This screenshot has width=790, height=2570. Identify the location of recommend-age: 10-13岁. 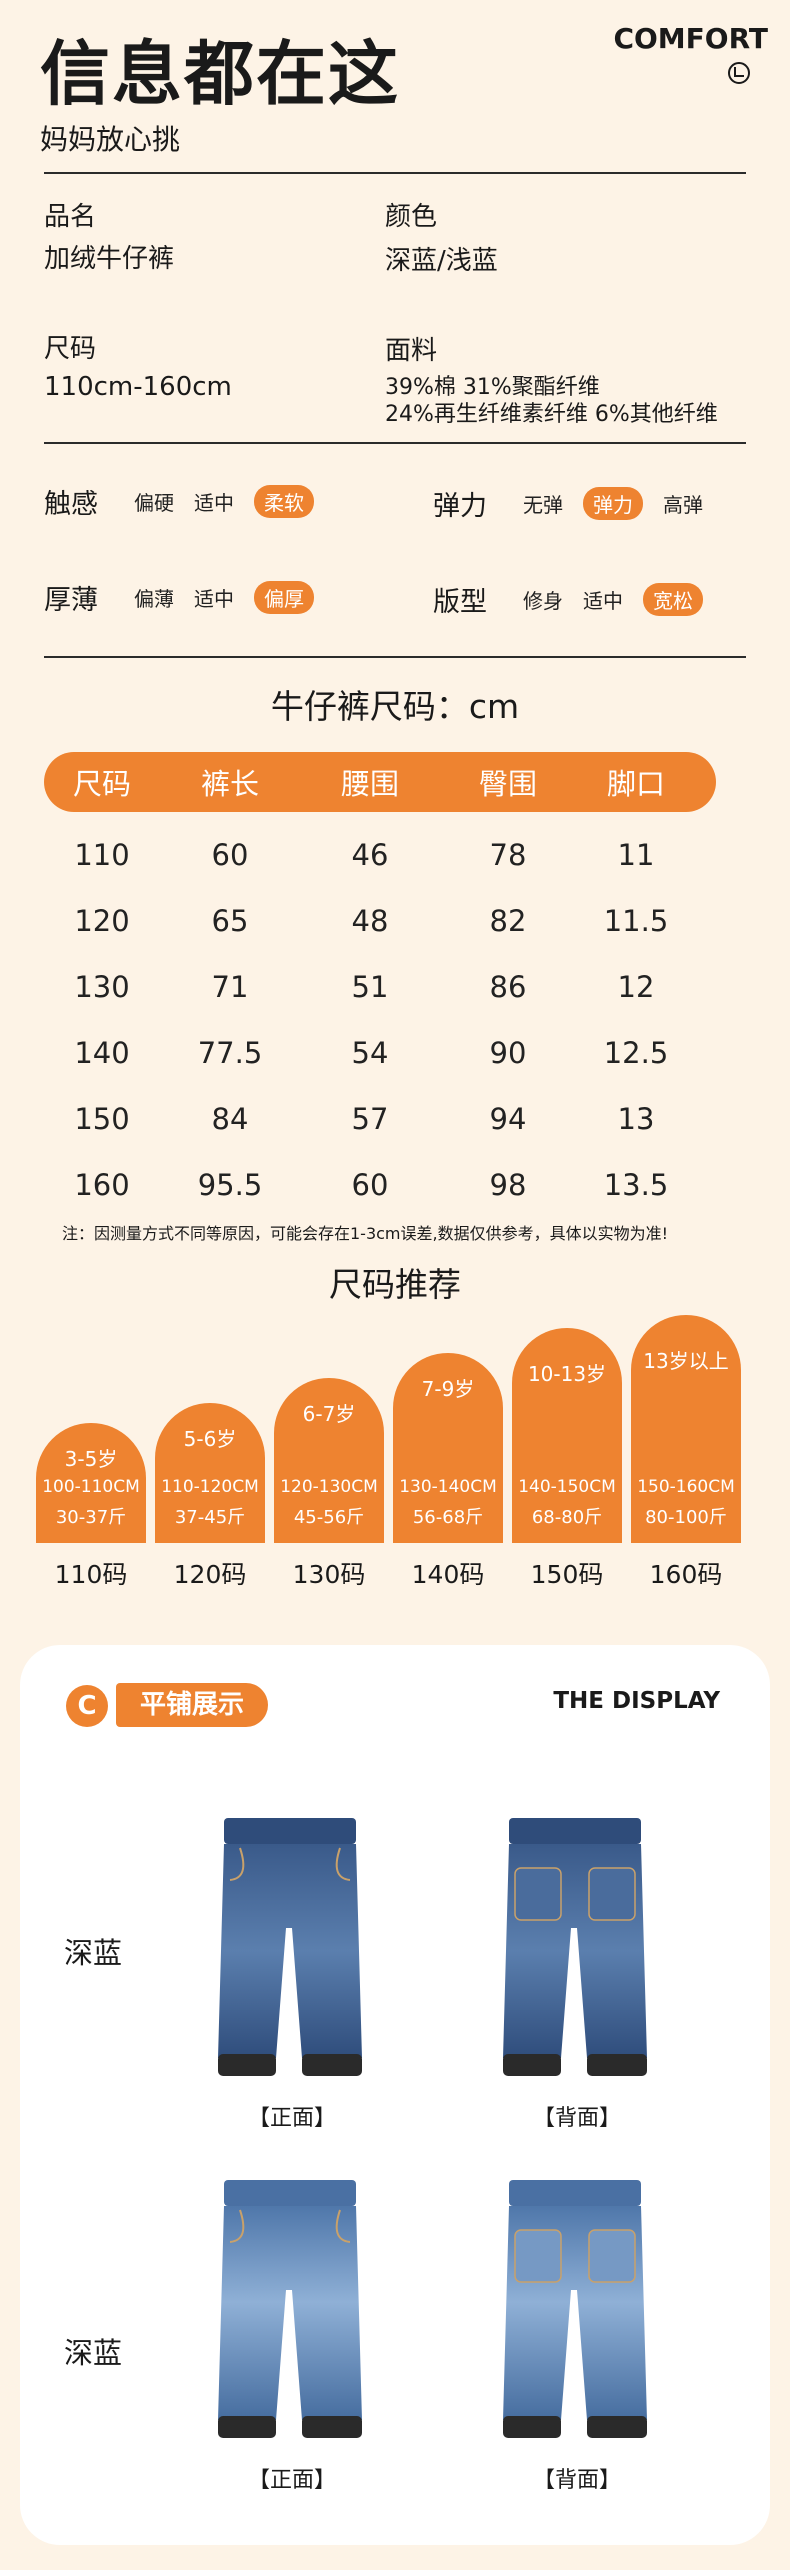
(567, 1374).